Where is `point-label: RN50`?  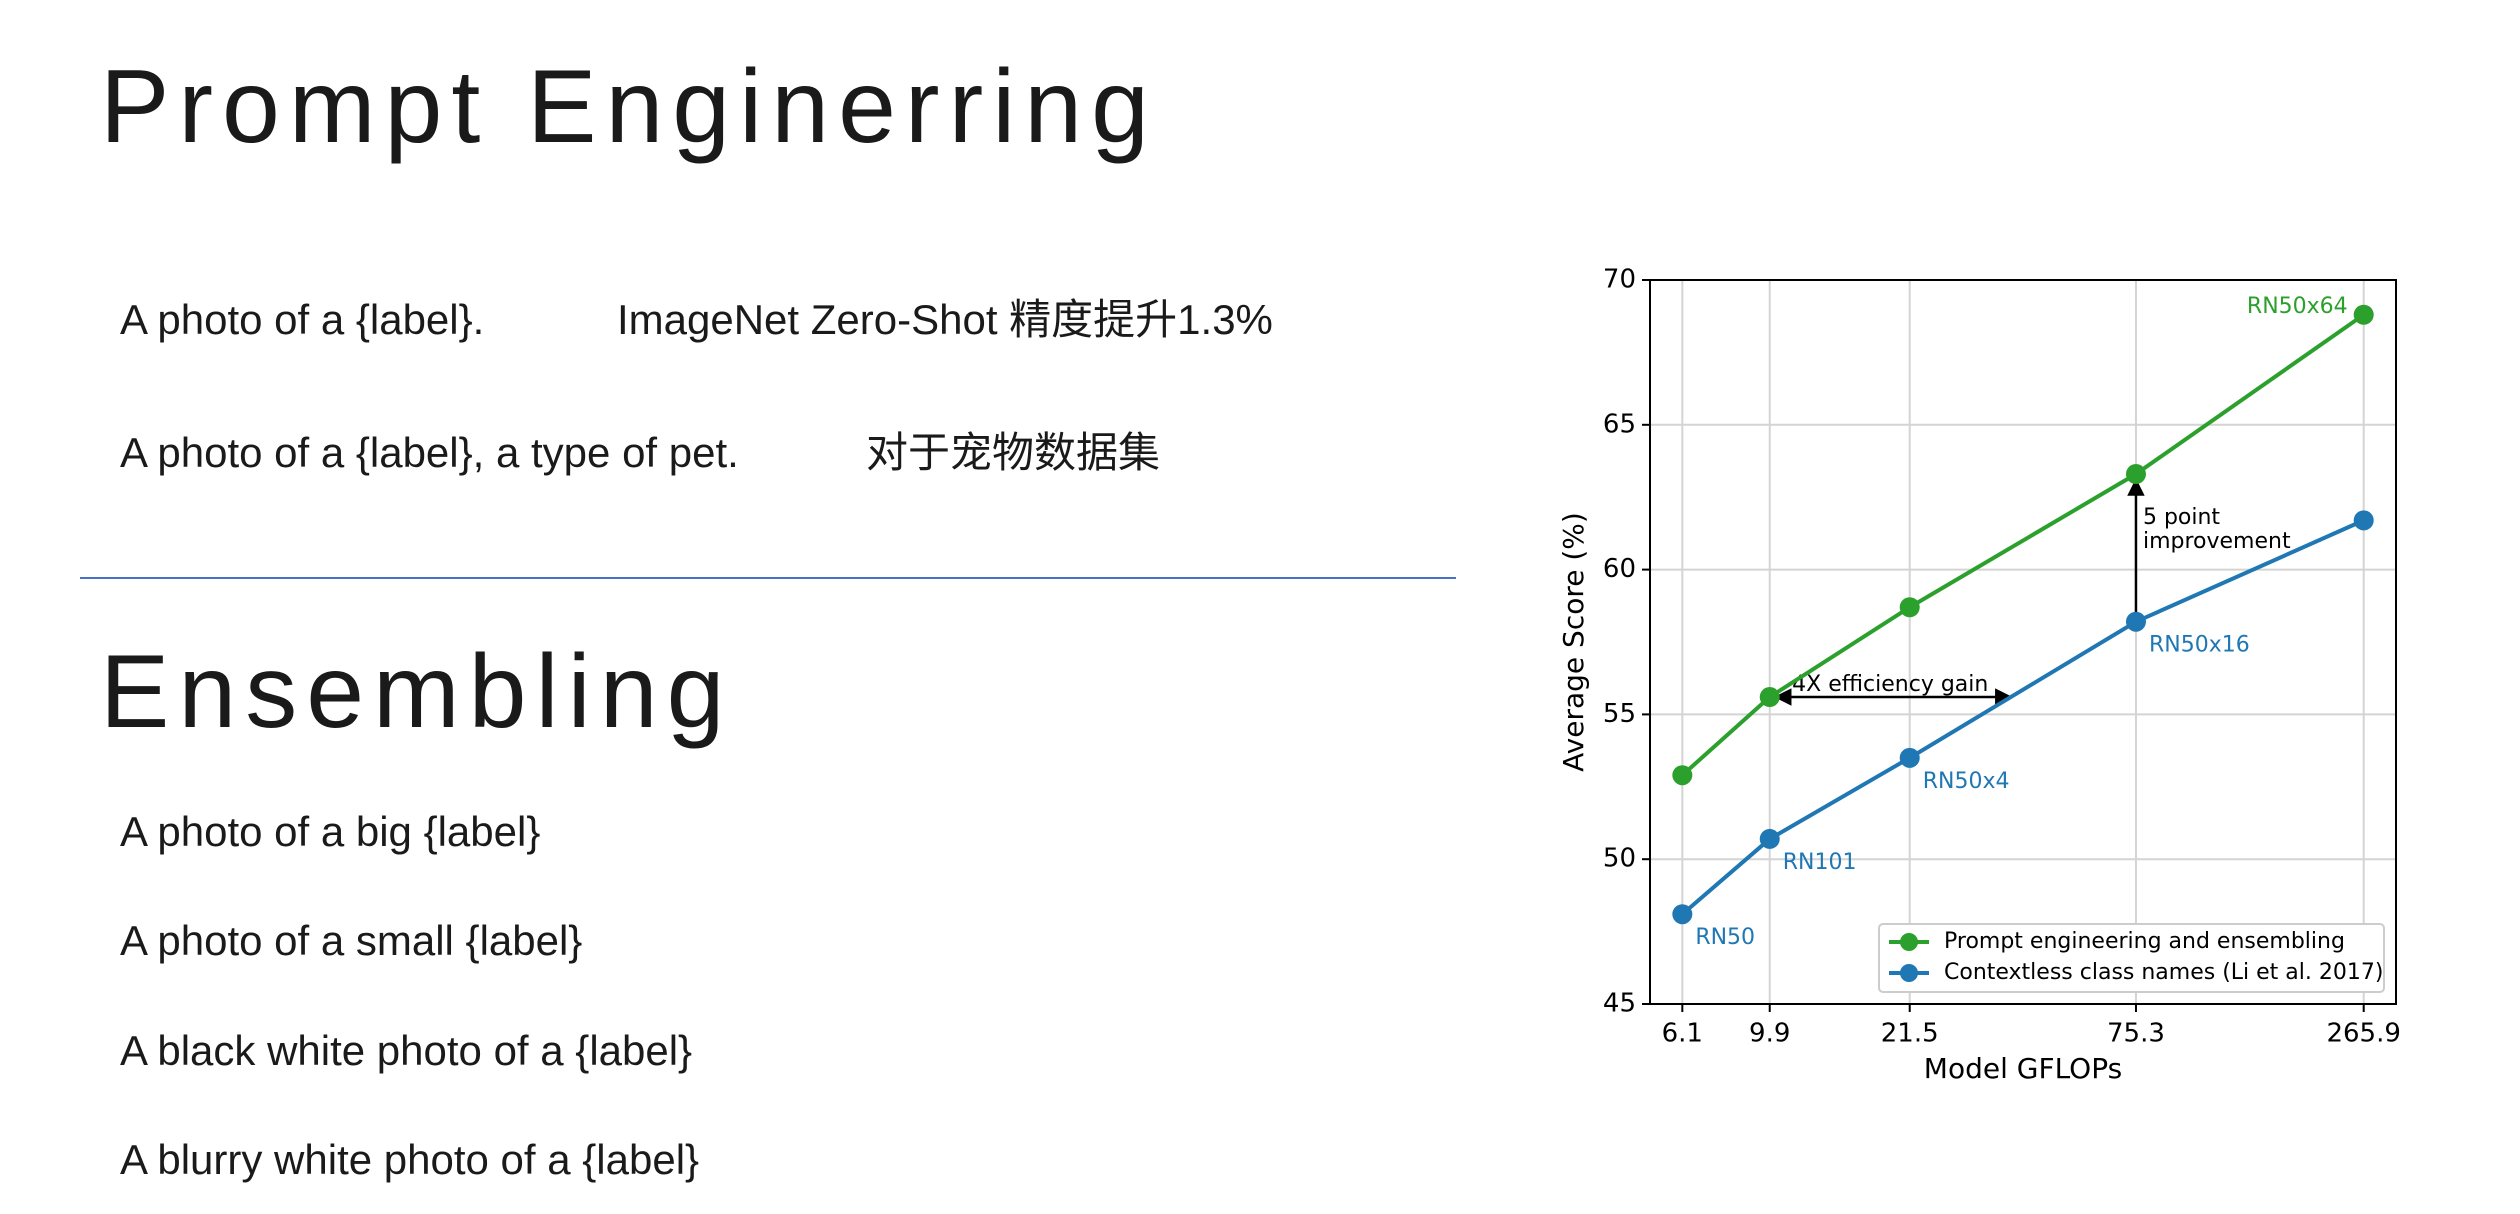 point-label: RN50 is located at coordinates (1725, 937).